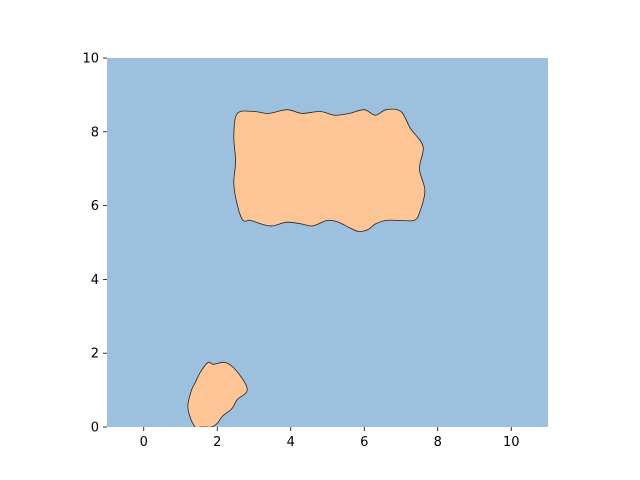  Describe the element at coordinates (95, 354) in the screenshot. I see `y-tick-label: 2` at that location.